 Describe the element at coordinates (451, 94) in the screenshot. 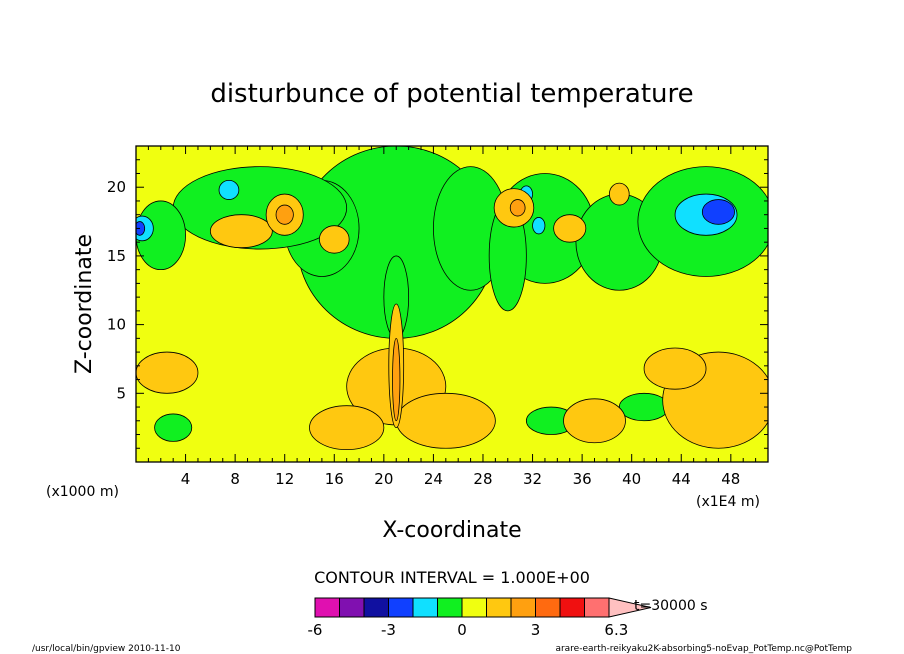

I see `chart-title: disturbunce of potential temperature` at that location.